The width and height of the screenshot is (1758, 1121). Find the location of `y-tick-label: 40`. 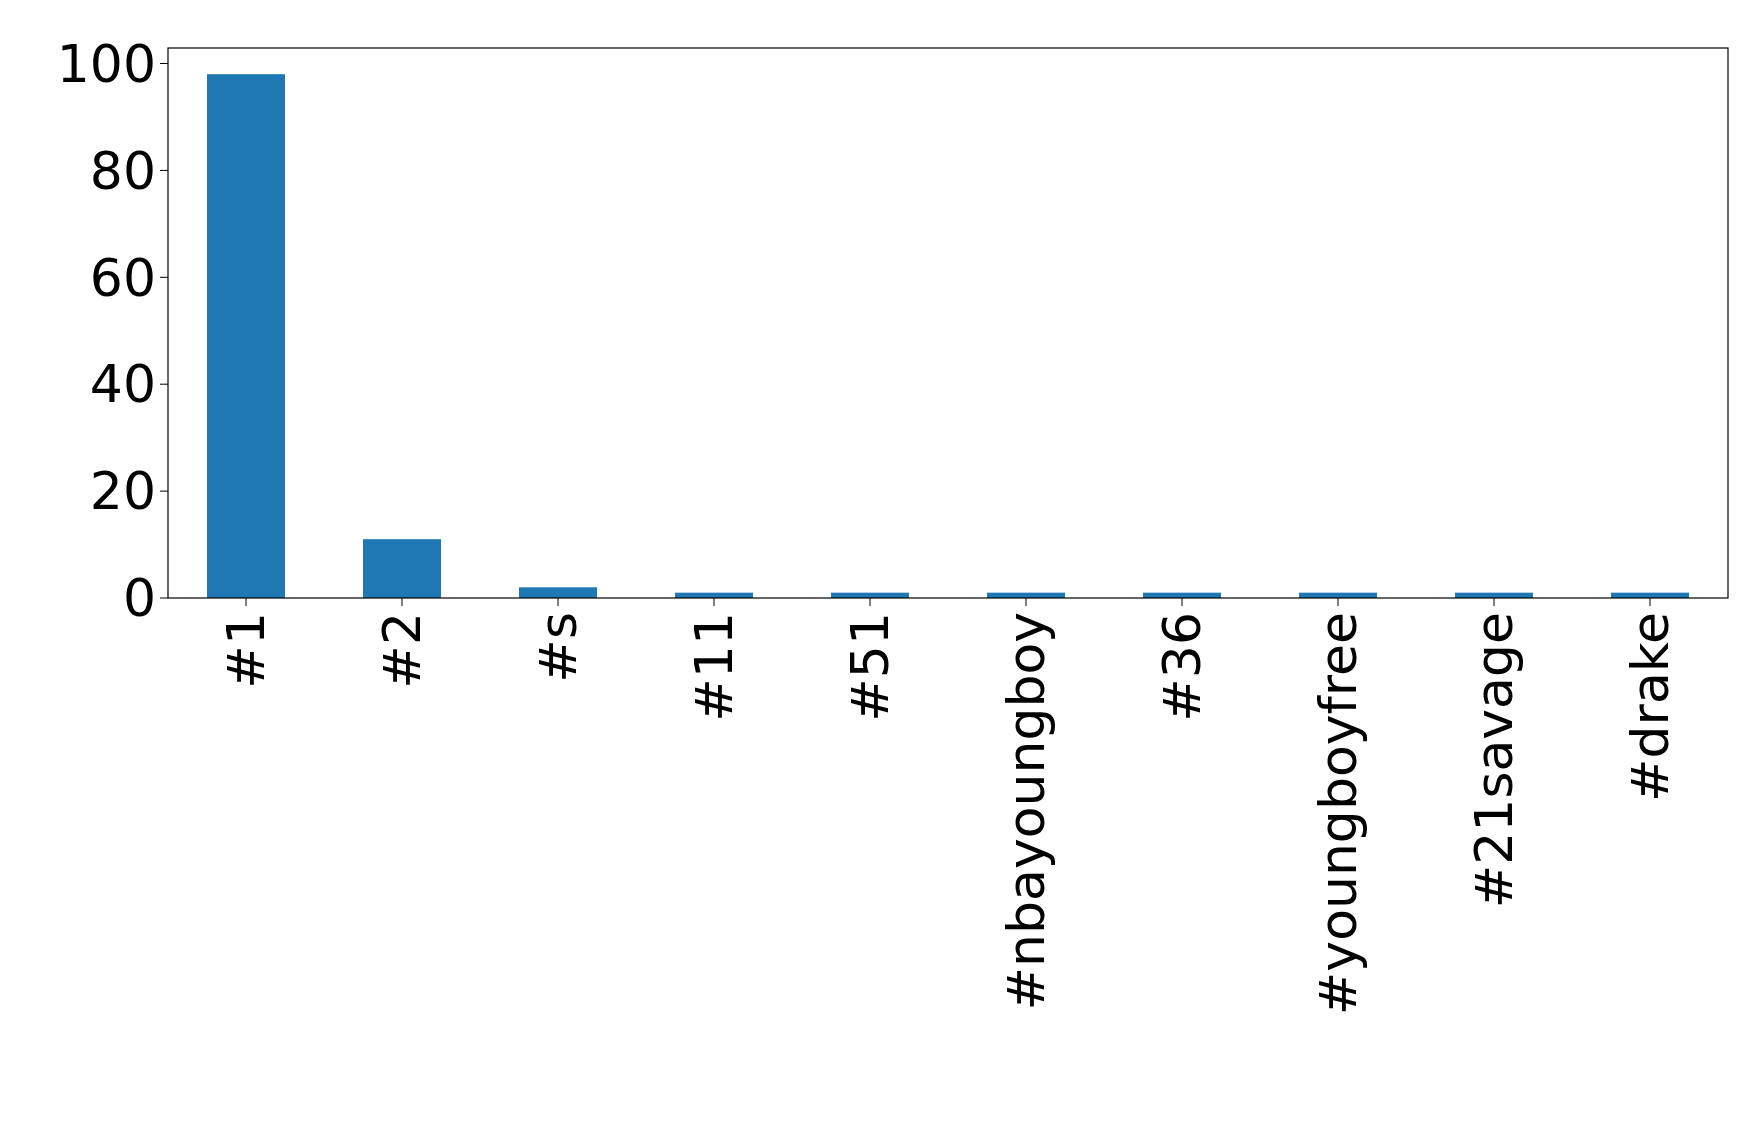

y-tick-label: 40 is located at coordinates (122, 384).